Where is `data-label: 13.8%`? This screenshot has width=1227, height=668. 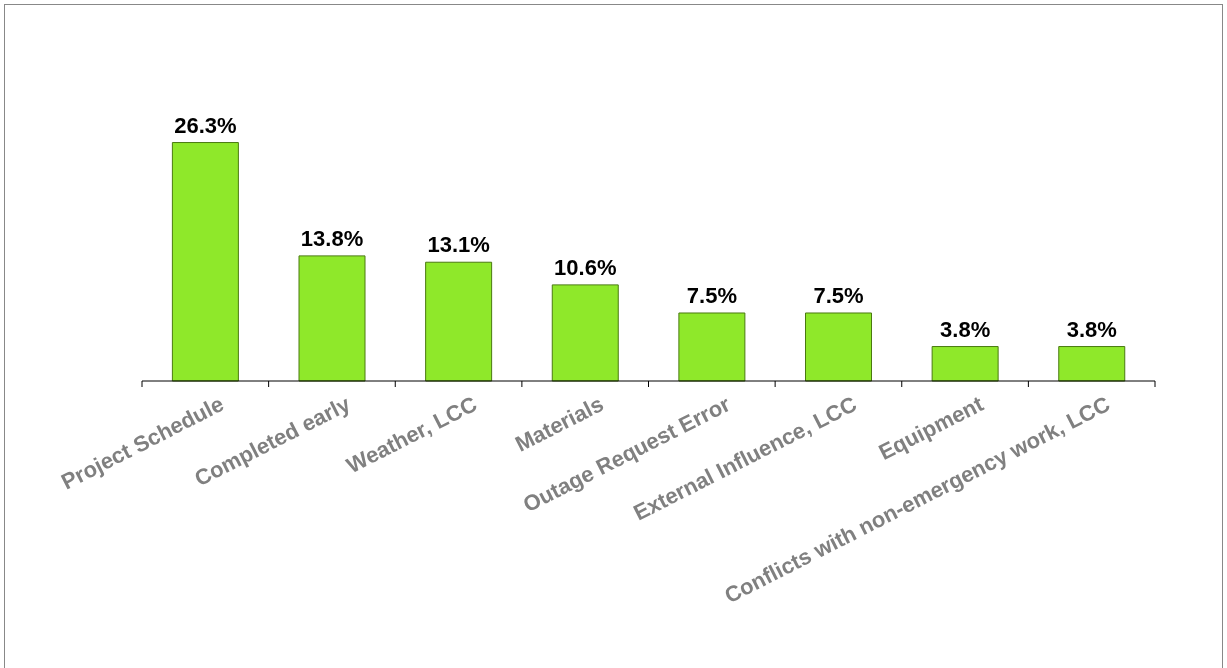
data-label: 13.8% is located at coordinates (332, 238).